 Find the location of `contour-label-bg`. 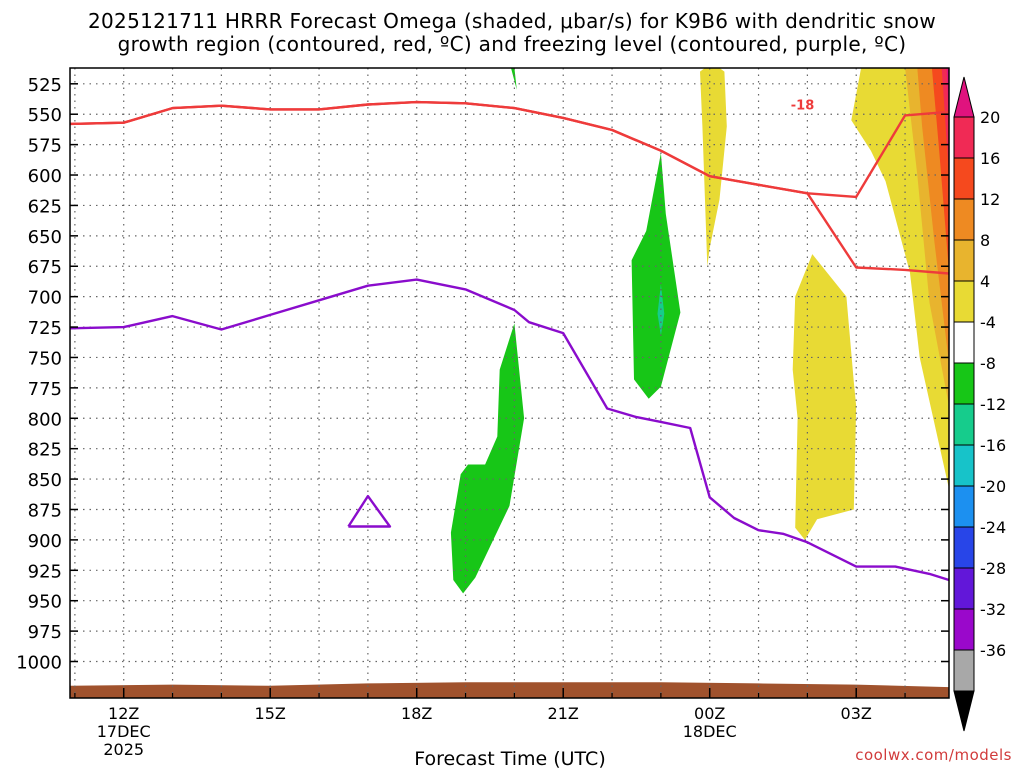

contour-label-bg is located at coordinates (802, 104).